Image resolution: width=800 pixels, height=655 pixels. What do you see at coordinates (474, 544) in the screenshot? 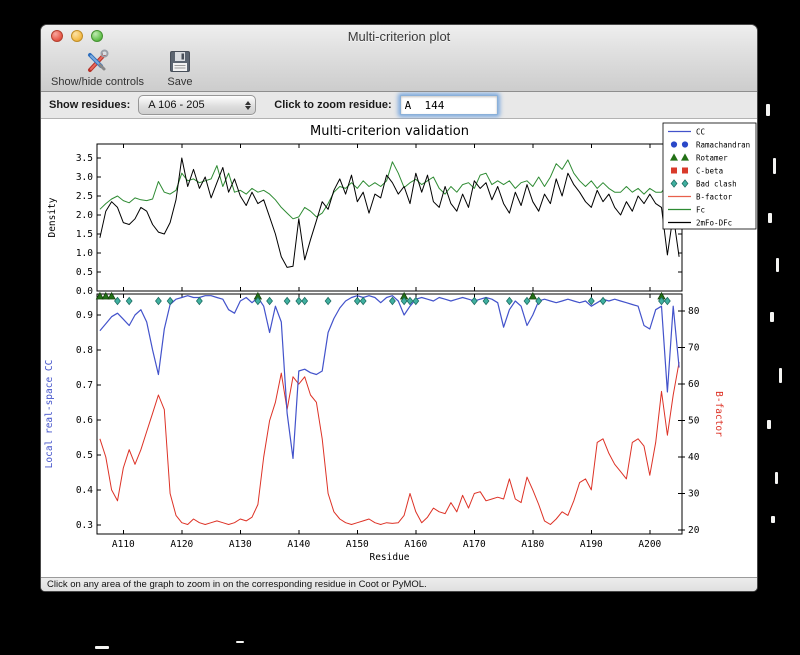
I see `svg-text: A170` at bounding box center [474, 544].